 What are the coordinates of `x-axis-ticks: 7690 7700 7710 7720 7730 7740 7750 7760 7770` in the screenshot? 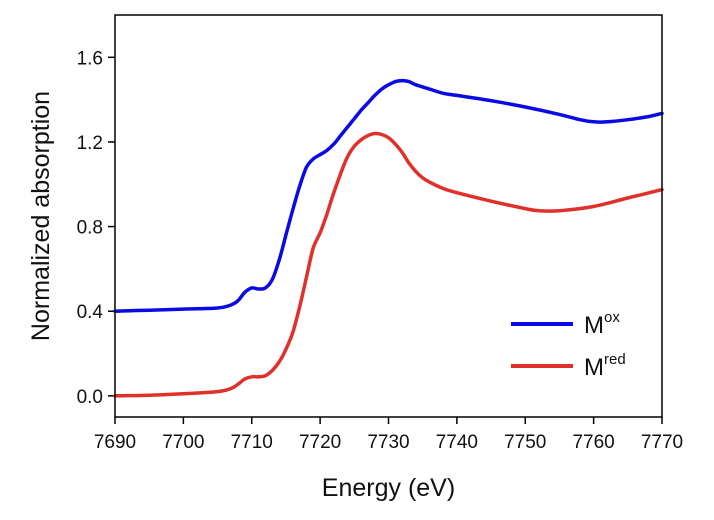 It's located at (388, 435).